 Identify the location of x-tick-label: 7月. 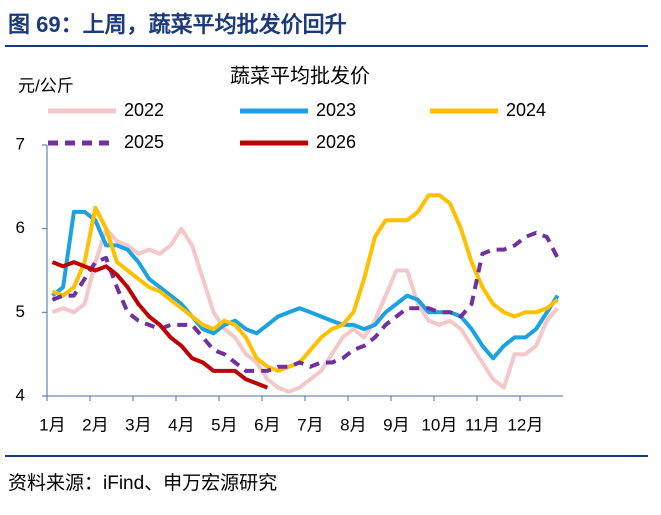
(310, 424).